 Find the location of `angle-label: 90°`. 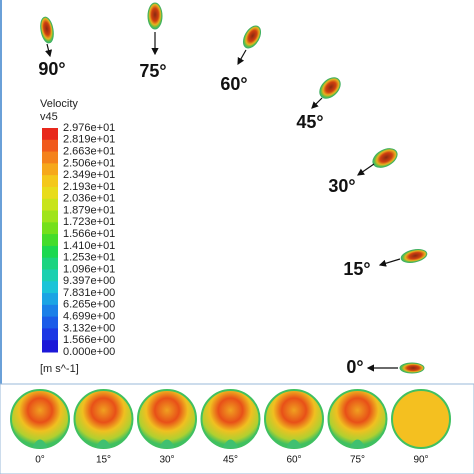

angle-label: 90° is located at coordinates (51, 69).